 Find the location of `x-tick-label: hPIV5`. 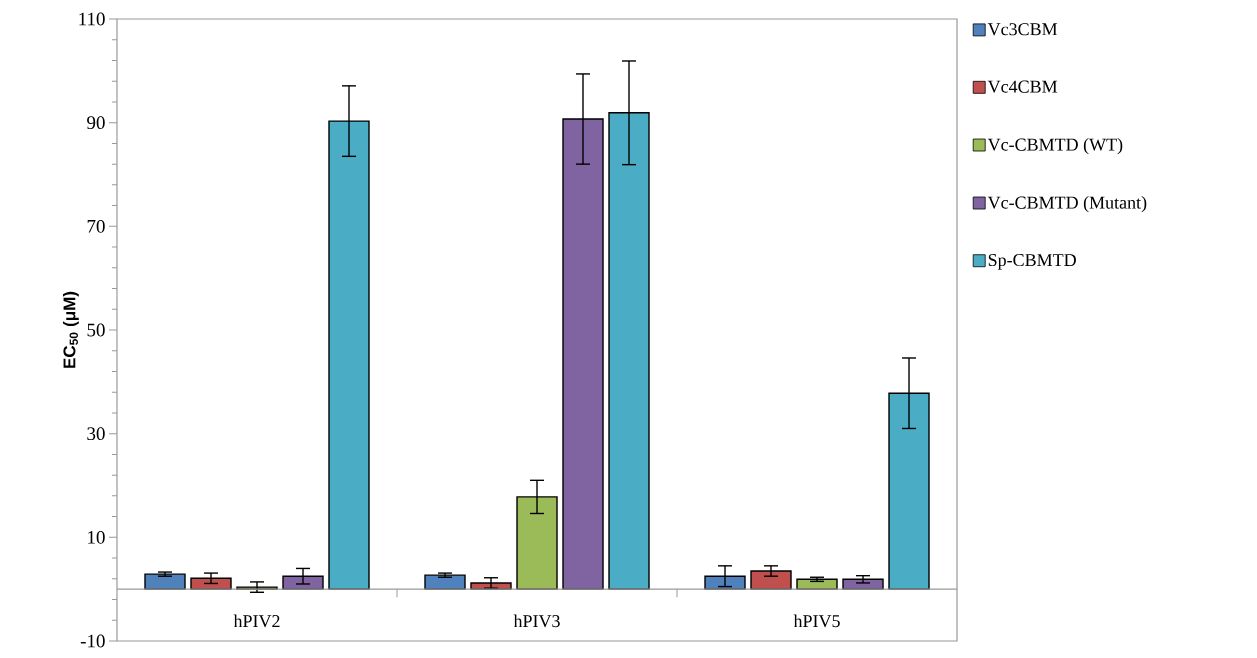

x-tick-label: hPIV5 is located at coordinates (816, 621).